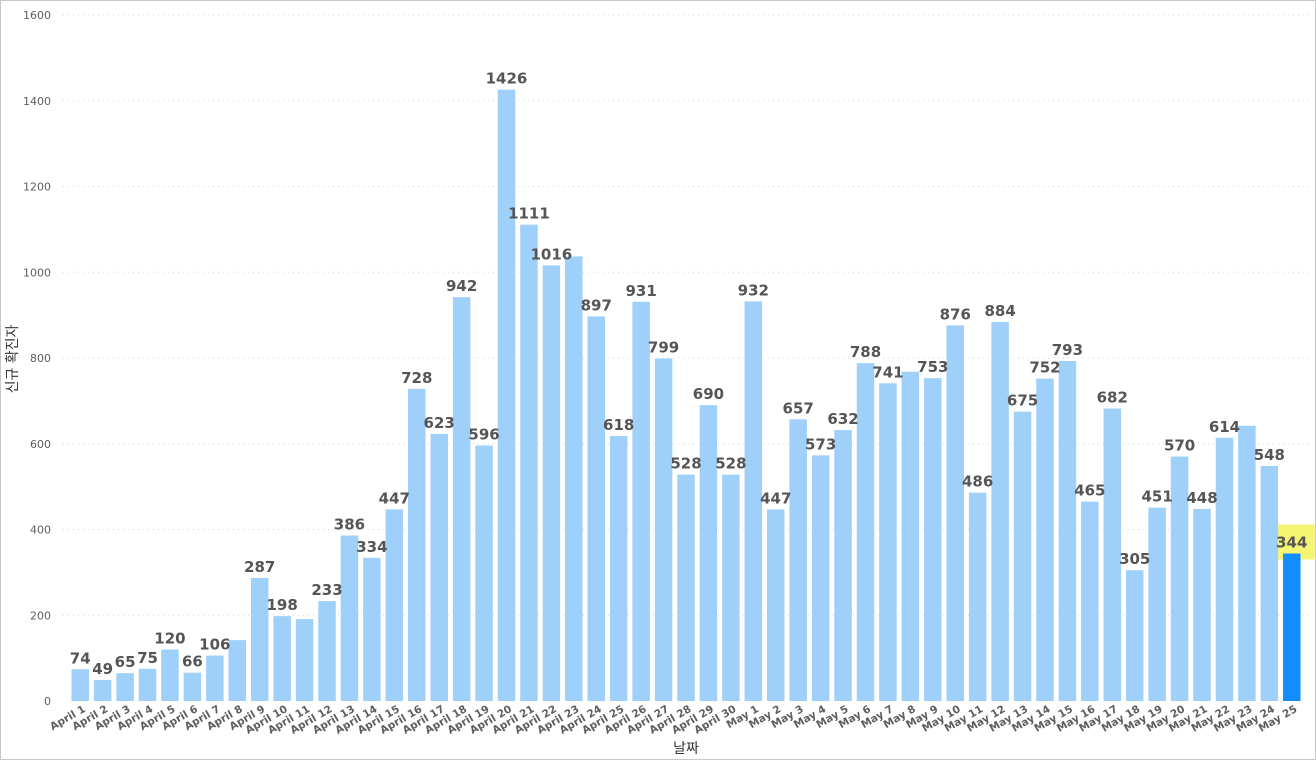 This screenshot has height=760, width=1316. I want to click on data-label: 788, so click(865, 352).